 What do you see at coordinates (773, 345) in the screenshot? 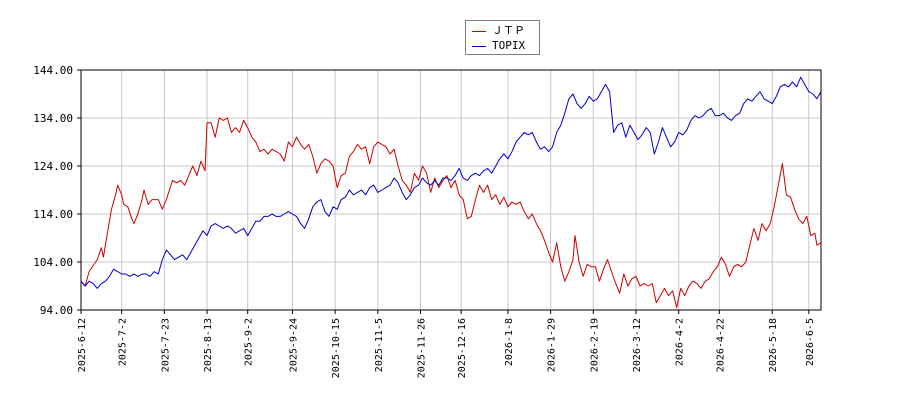
I see `x-tick-label: 2026-5-18` at bounding box center [773, 345].